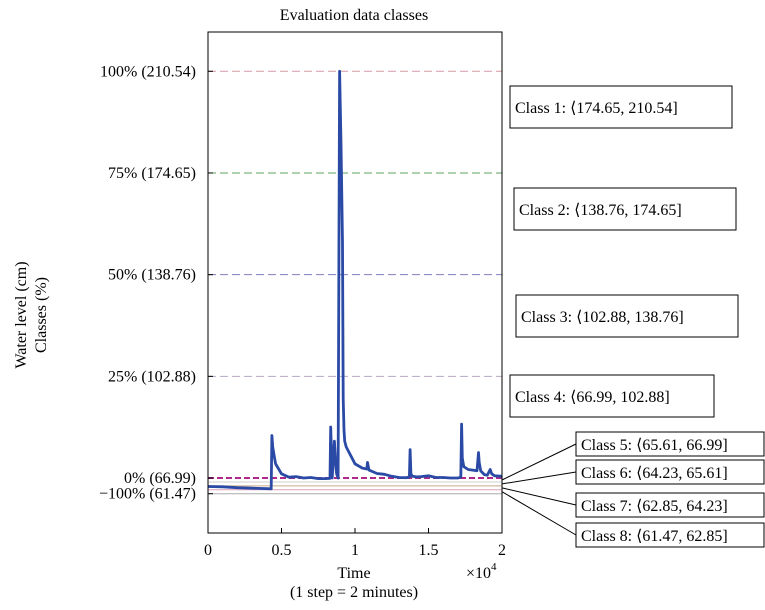  I want to click on x-axis-multiplier: ×10⁴, so click(481, 571).